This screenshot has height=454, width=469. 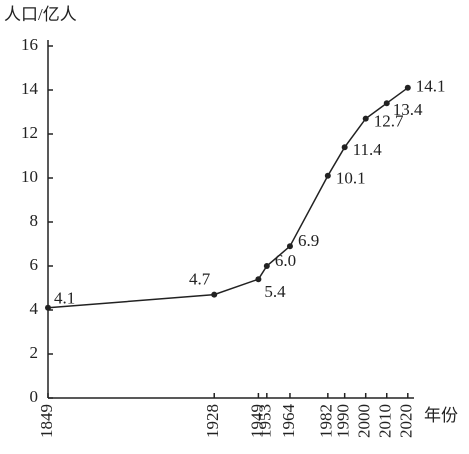 I want to click on y-tick-label: 2, so click(x=34, y=352).